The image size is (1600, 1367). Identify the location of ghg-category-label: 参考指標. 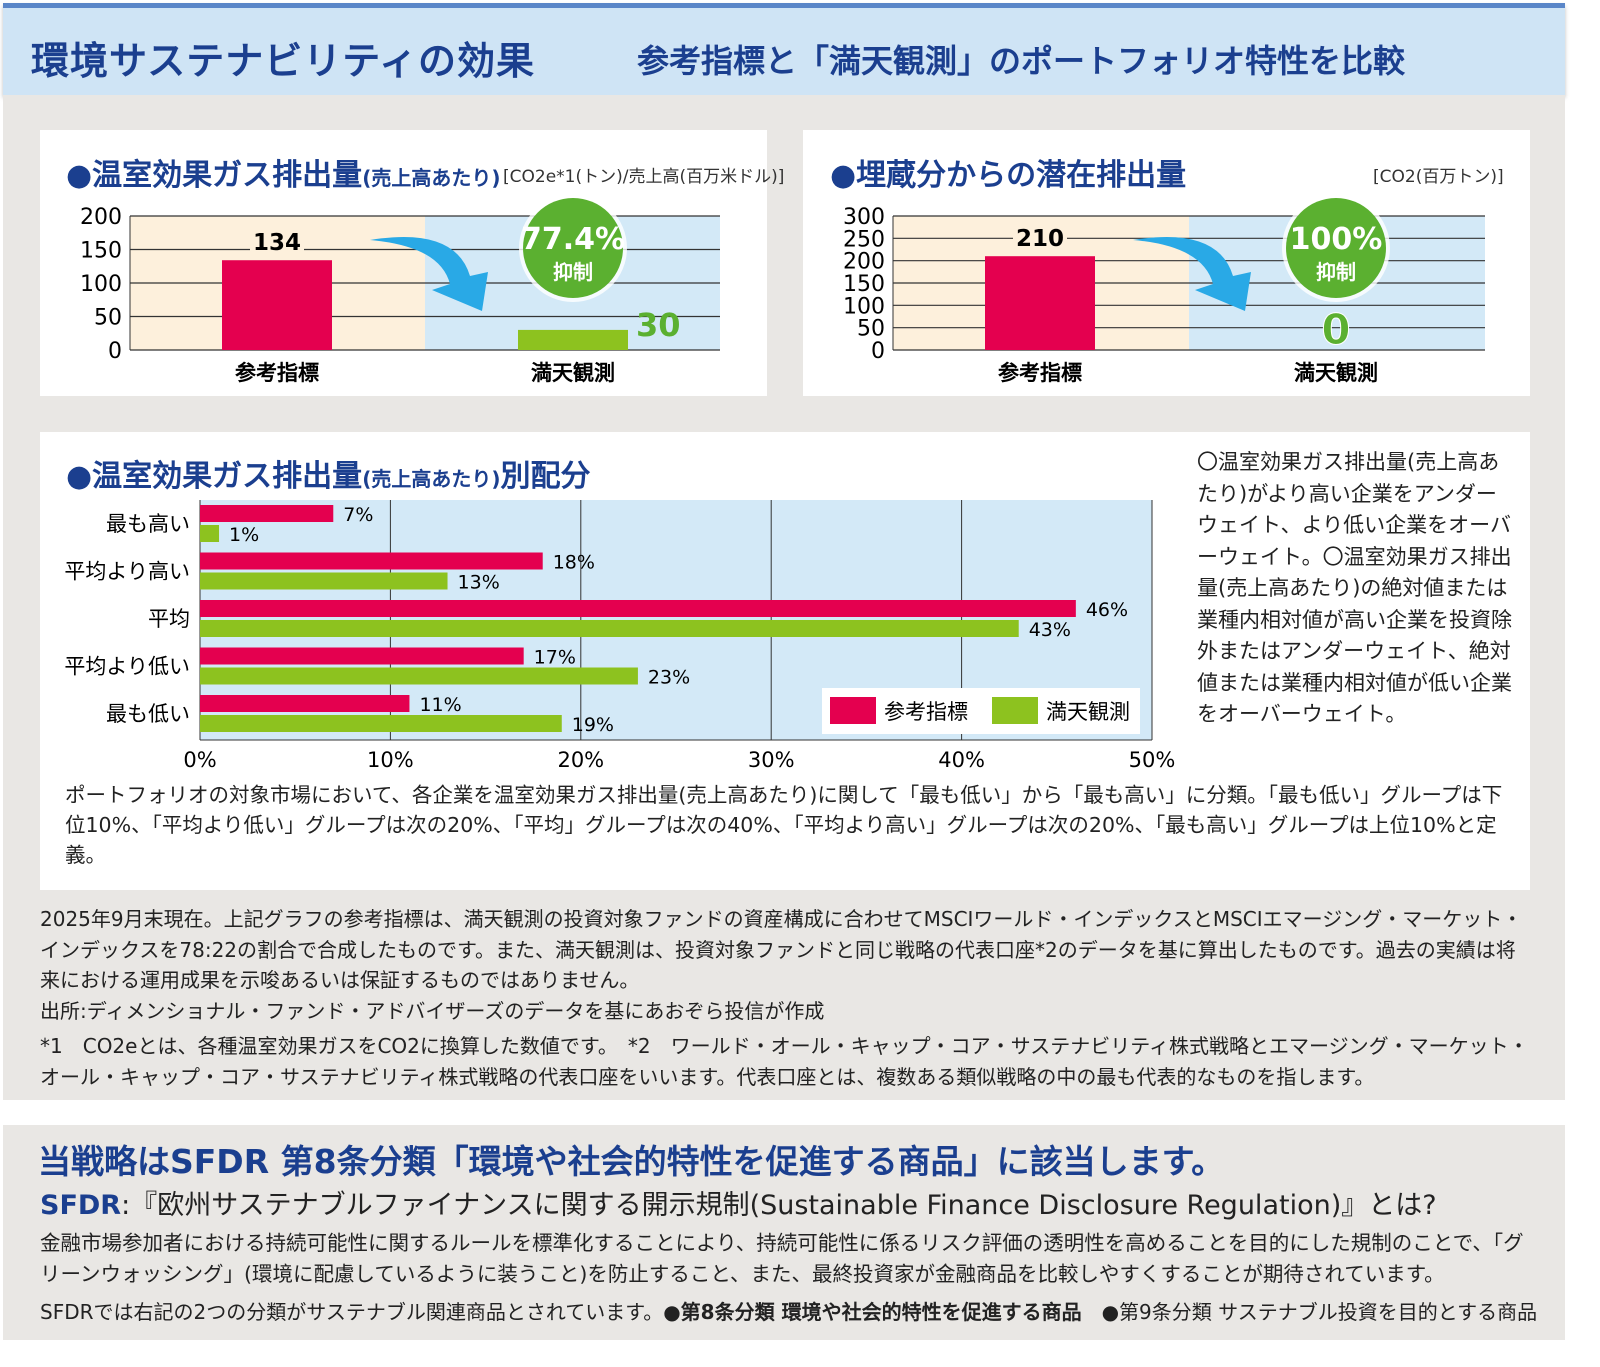
(277, 373).